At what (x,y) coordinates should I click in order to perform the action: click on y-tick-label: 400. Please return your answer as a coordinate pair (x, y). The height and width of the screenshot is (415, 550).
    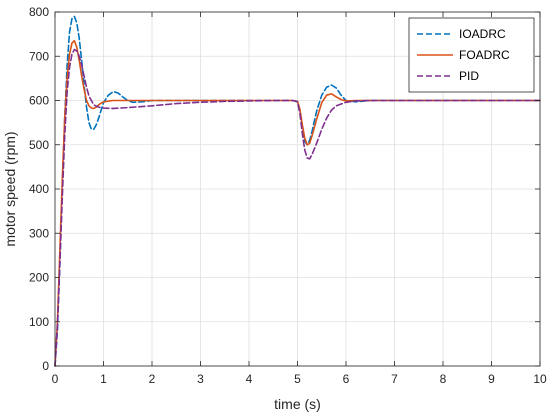
    Looking at the image, I should click on (39, 189).